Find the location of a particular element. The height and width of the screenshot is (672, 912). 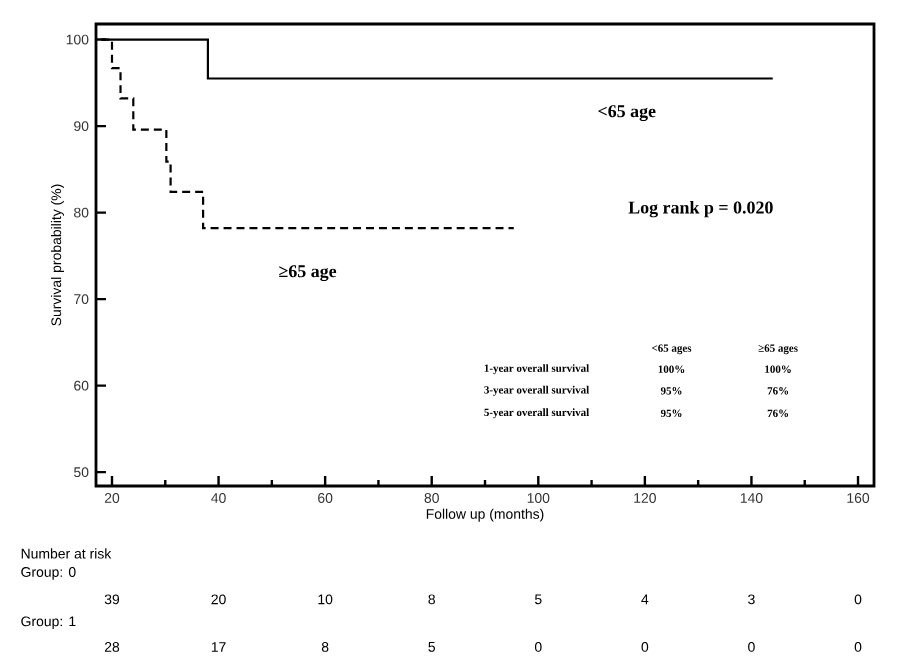

annotation: Log rank p = 0.020 is located at coordinates (700, 209).